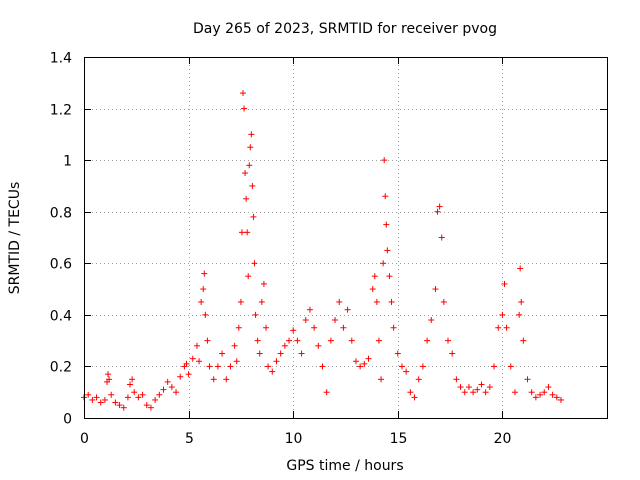  Describe the element at coordinates (67, 420) in the screenshot. I see `y-tick-label: 0` at that location.